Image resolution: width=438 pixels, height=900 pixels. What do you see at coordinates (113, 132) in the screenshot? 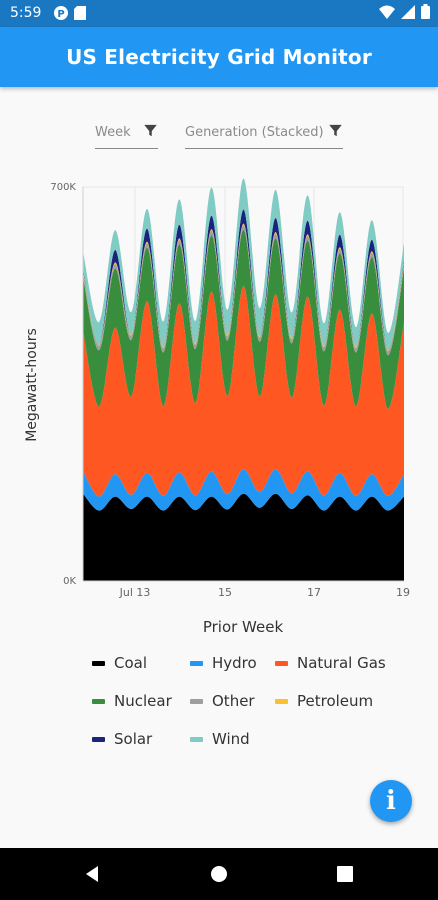
I see `period-dropdown-label: Week` at bounding box center [113, 132].